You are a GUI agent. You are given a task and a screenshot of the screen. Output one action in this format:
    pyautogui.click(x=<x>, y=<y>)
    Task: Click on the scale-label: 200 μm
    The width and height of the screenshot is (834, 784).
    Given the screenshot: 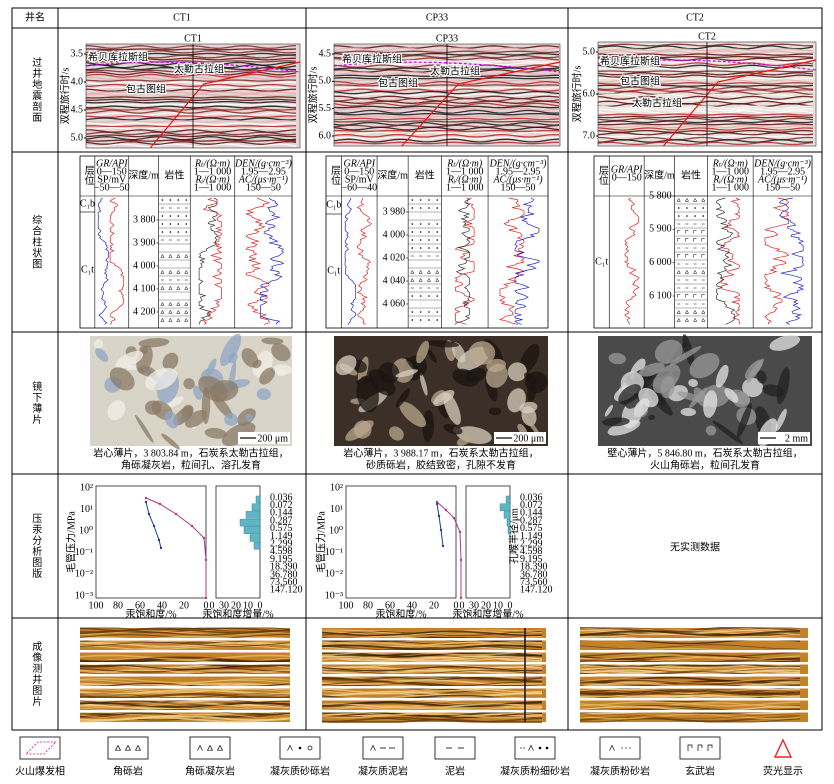 What is the action you would take?
    pyautogui.click(x=272, y=438)
    